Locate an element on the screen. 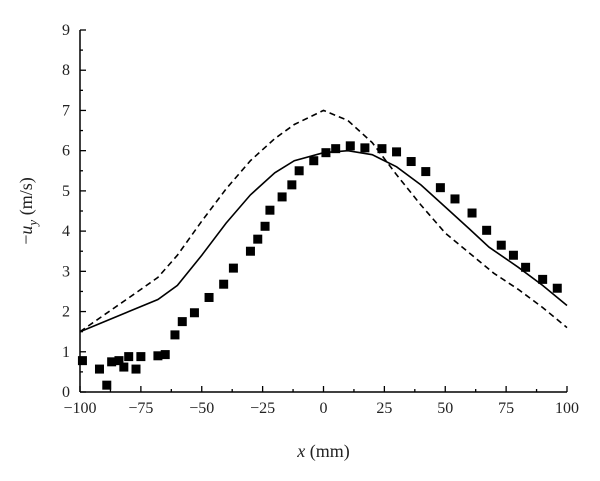 Image resolution: width=600 pixels, height=481 pixels. y-axis-label-sign: − is located at coordinates (26, 240).